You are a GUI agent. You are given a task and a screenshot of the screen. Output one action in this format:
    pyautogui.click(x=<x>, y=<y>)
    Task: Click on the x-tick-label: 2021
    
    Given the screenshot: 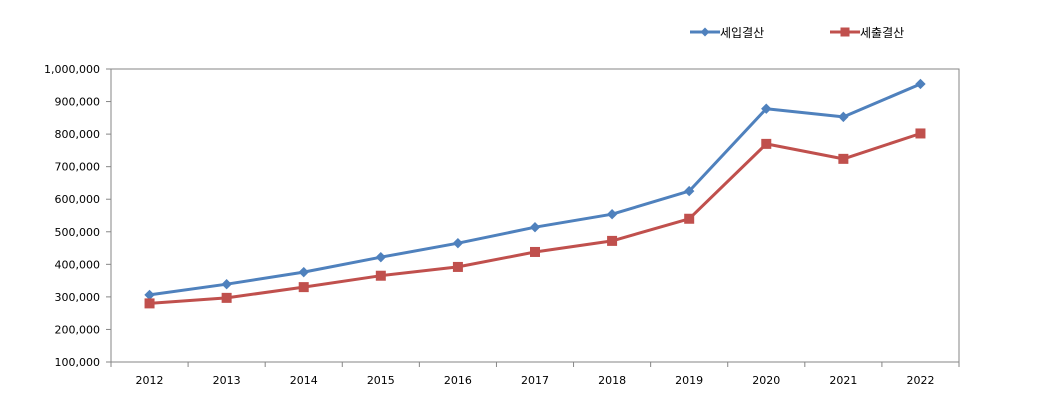 What is the action you would take?
    pyautogui.click(x=843, y=380)
    